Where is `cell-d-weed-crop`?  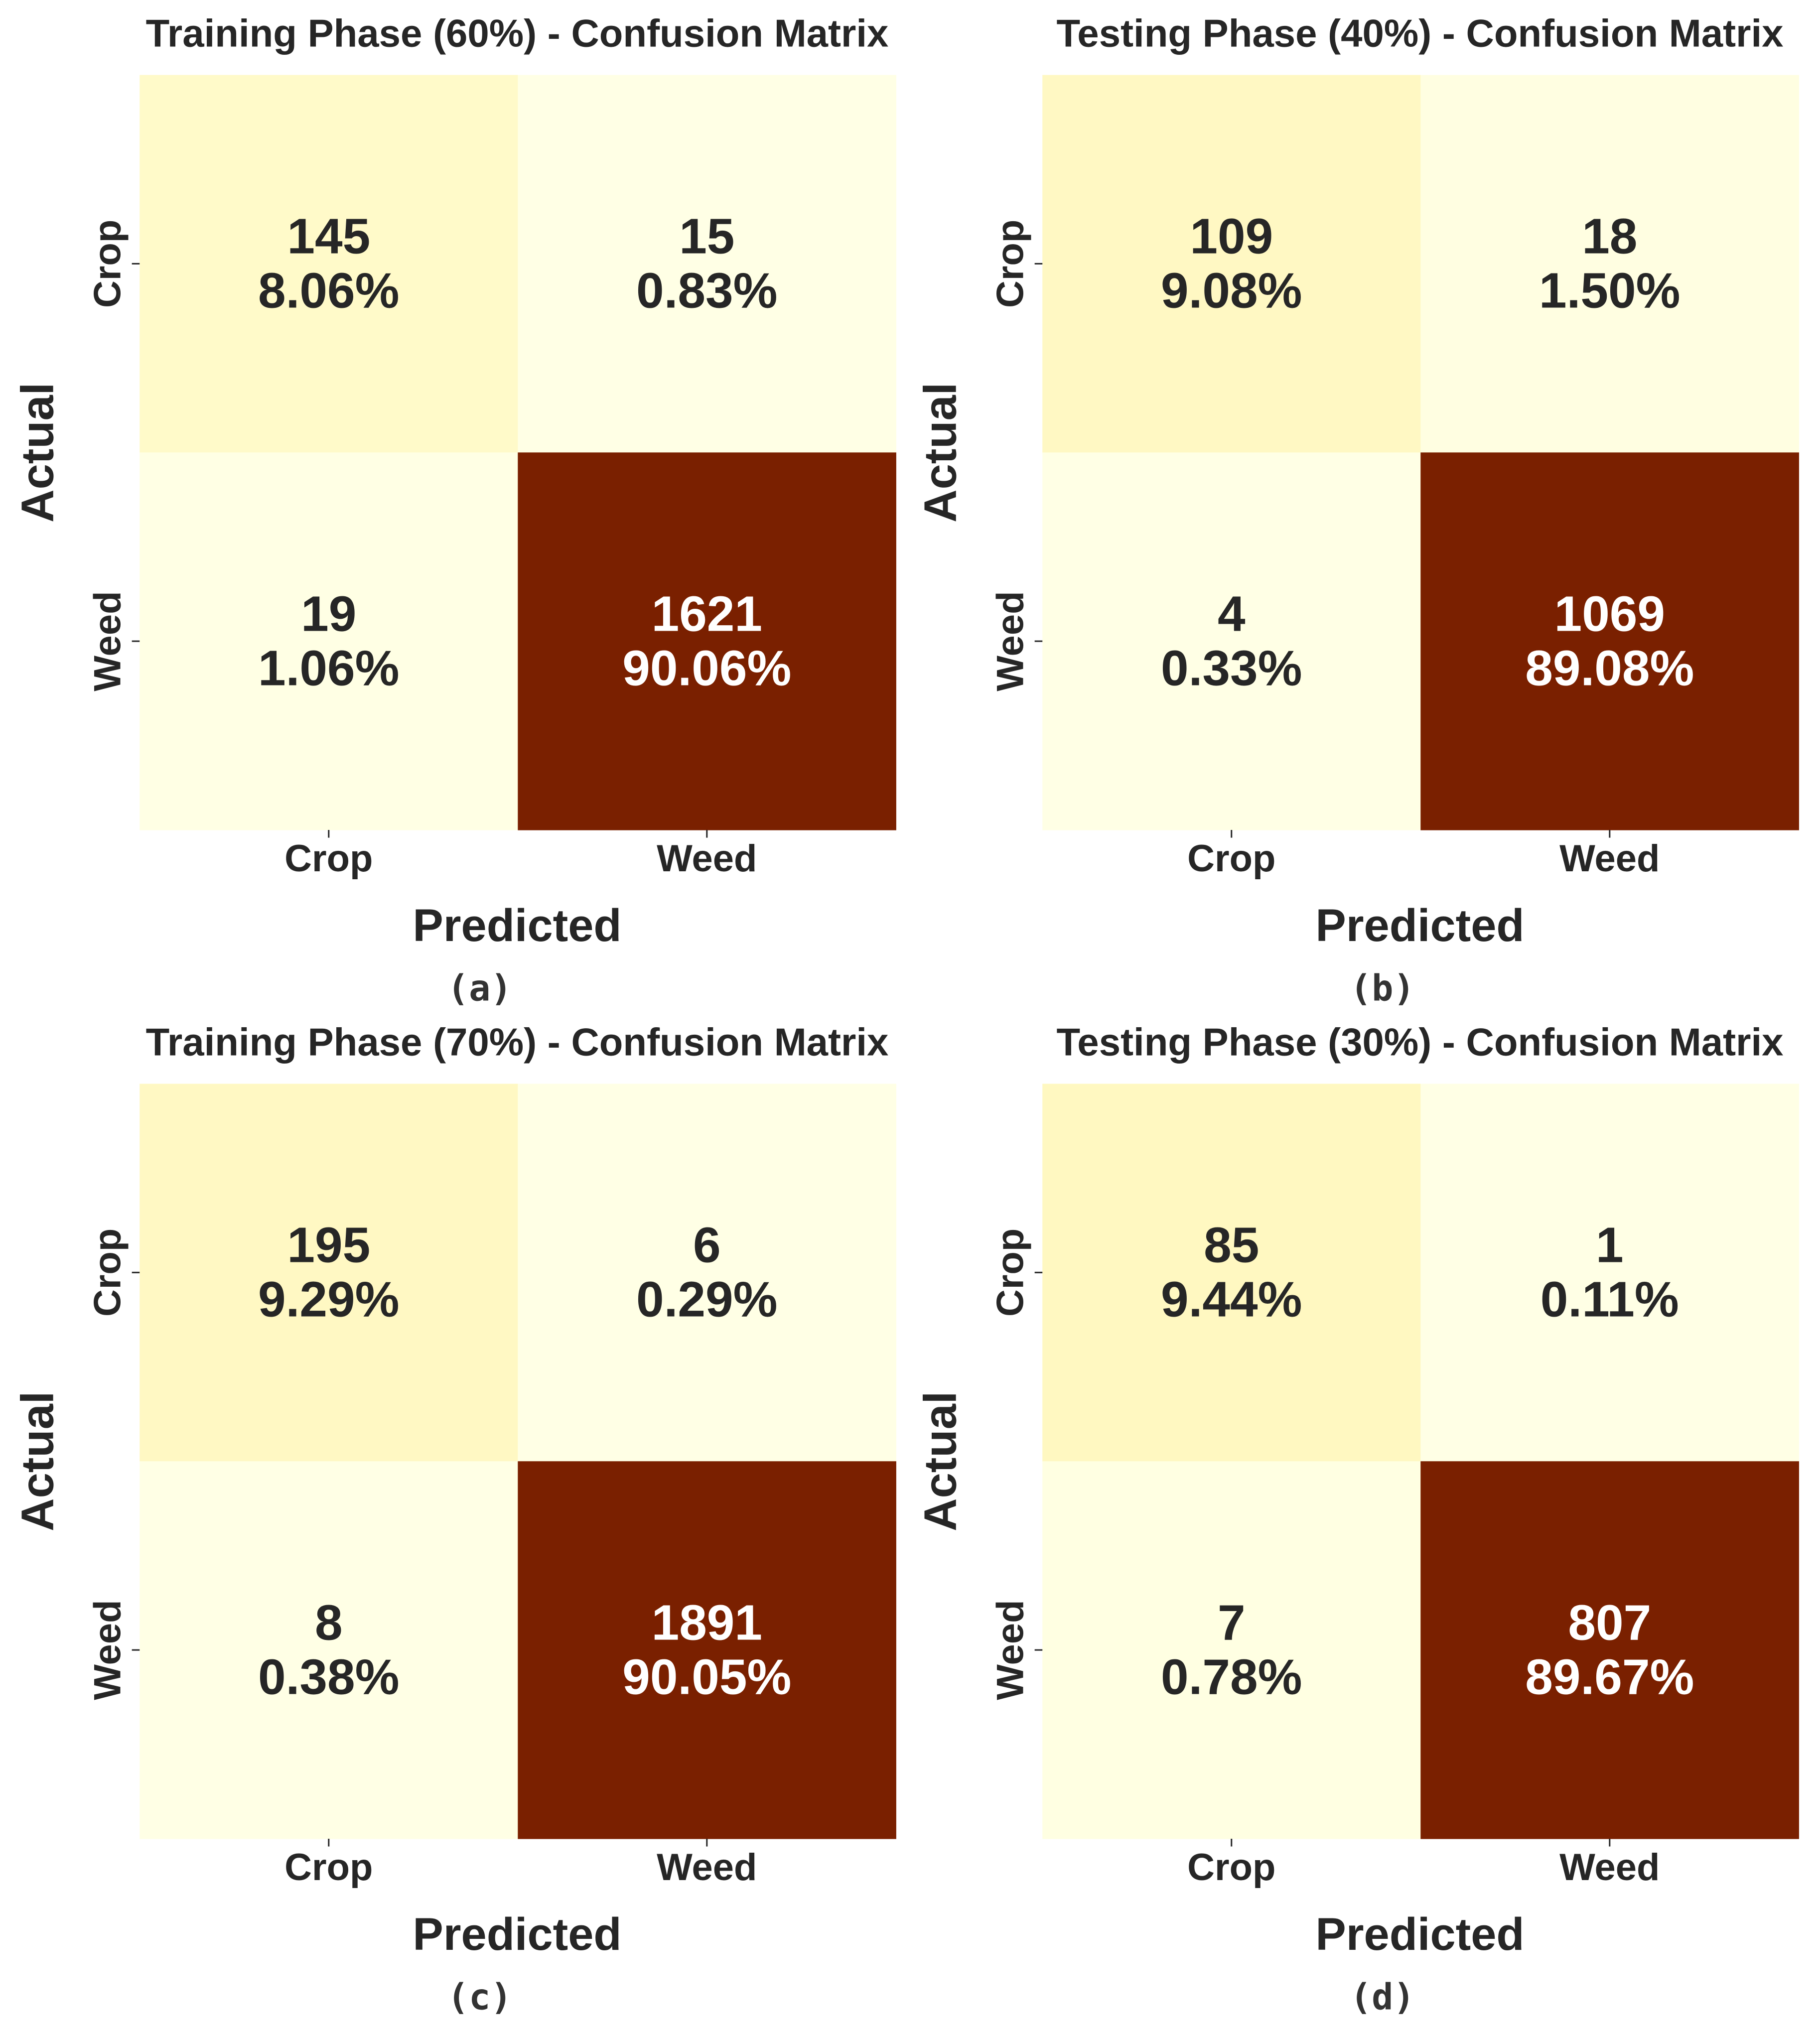 cell-d-weed-crop is located at coordinates (1231, 1650).